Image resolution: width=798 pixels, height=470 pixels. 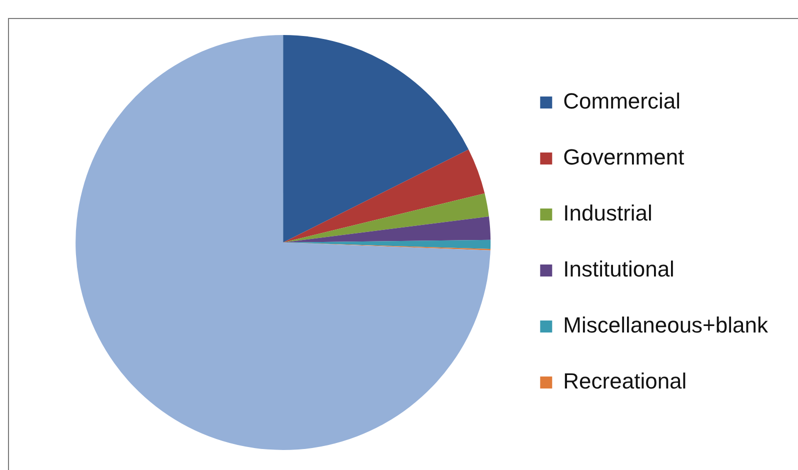 I want to click on legend-label: Government, so click(x=623, y=157).